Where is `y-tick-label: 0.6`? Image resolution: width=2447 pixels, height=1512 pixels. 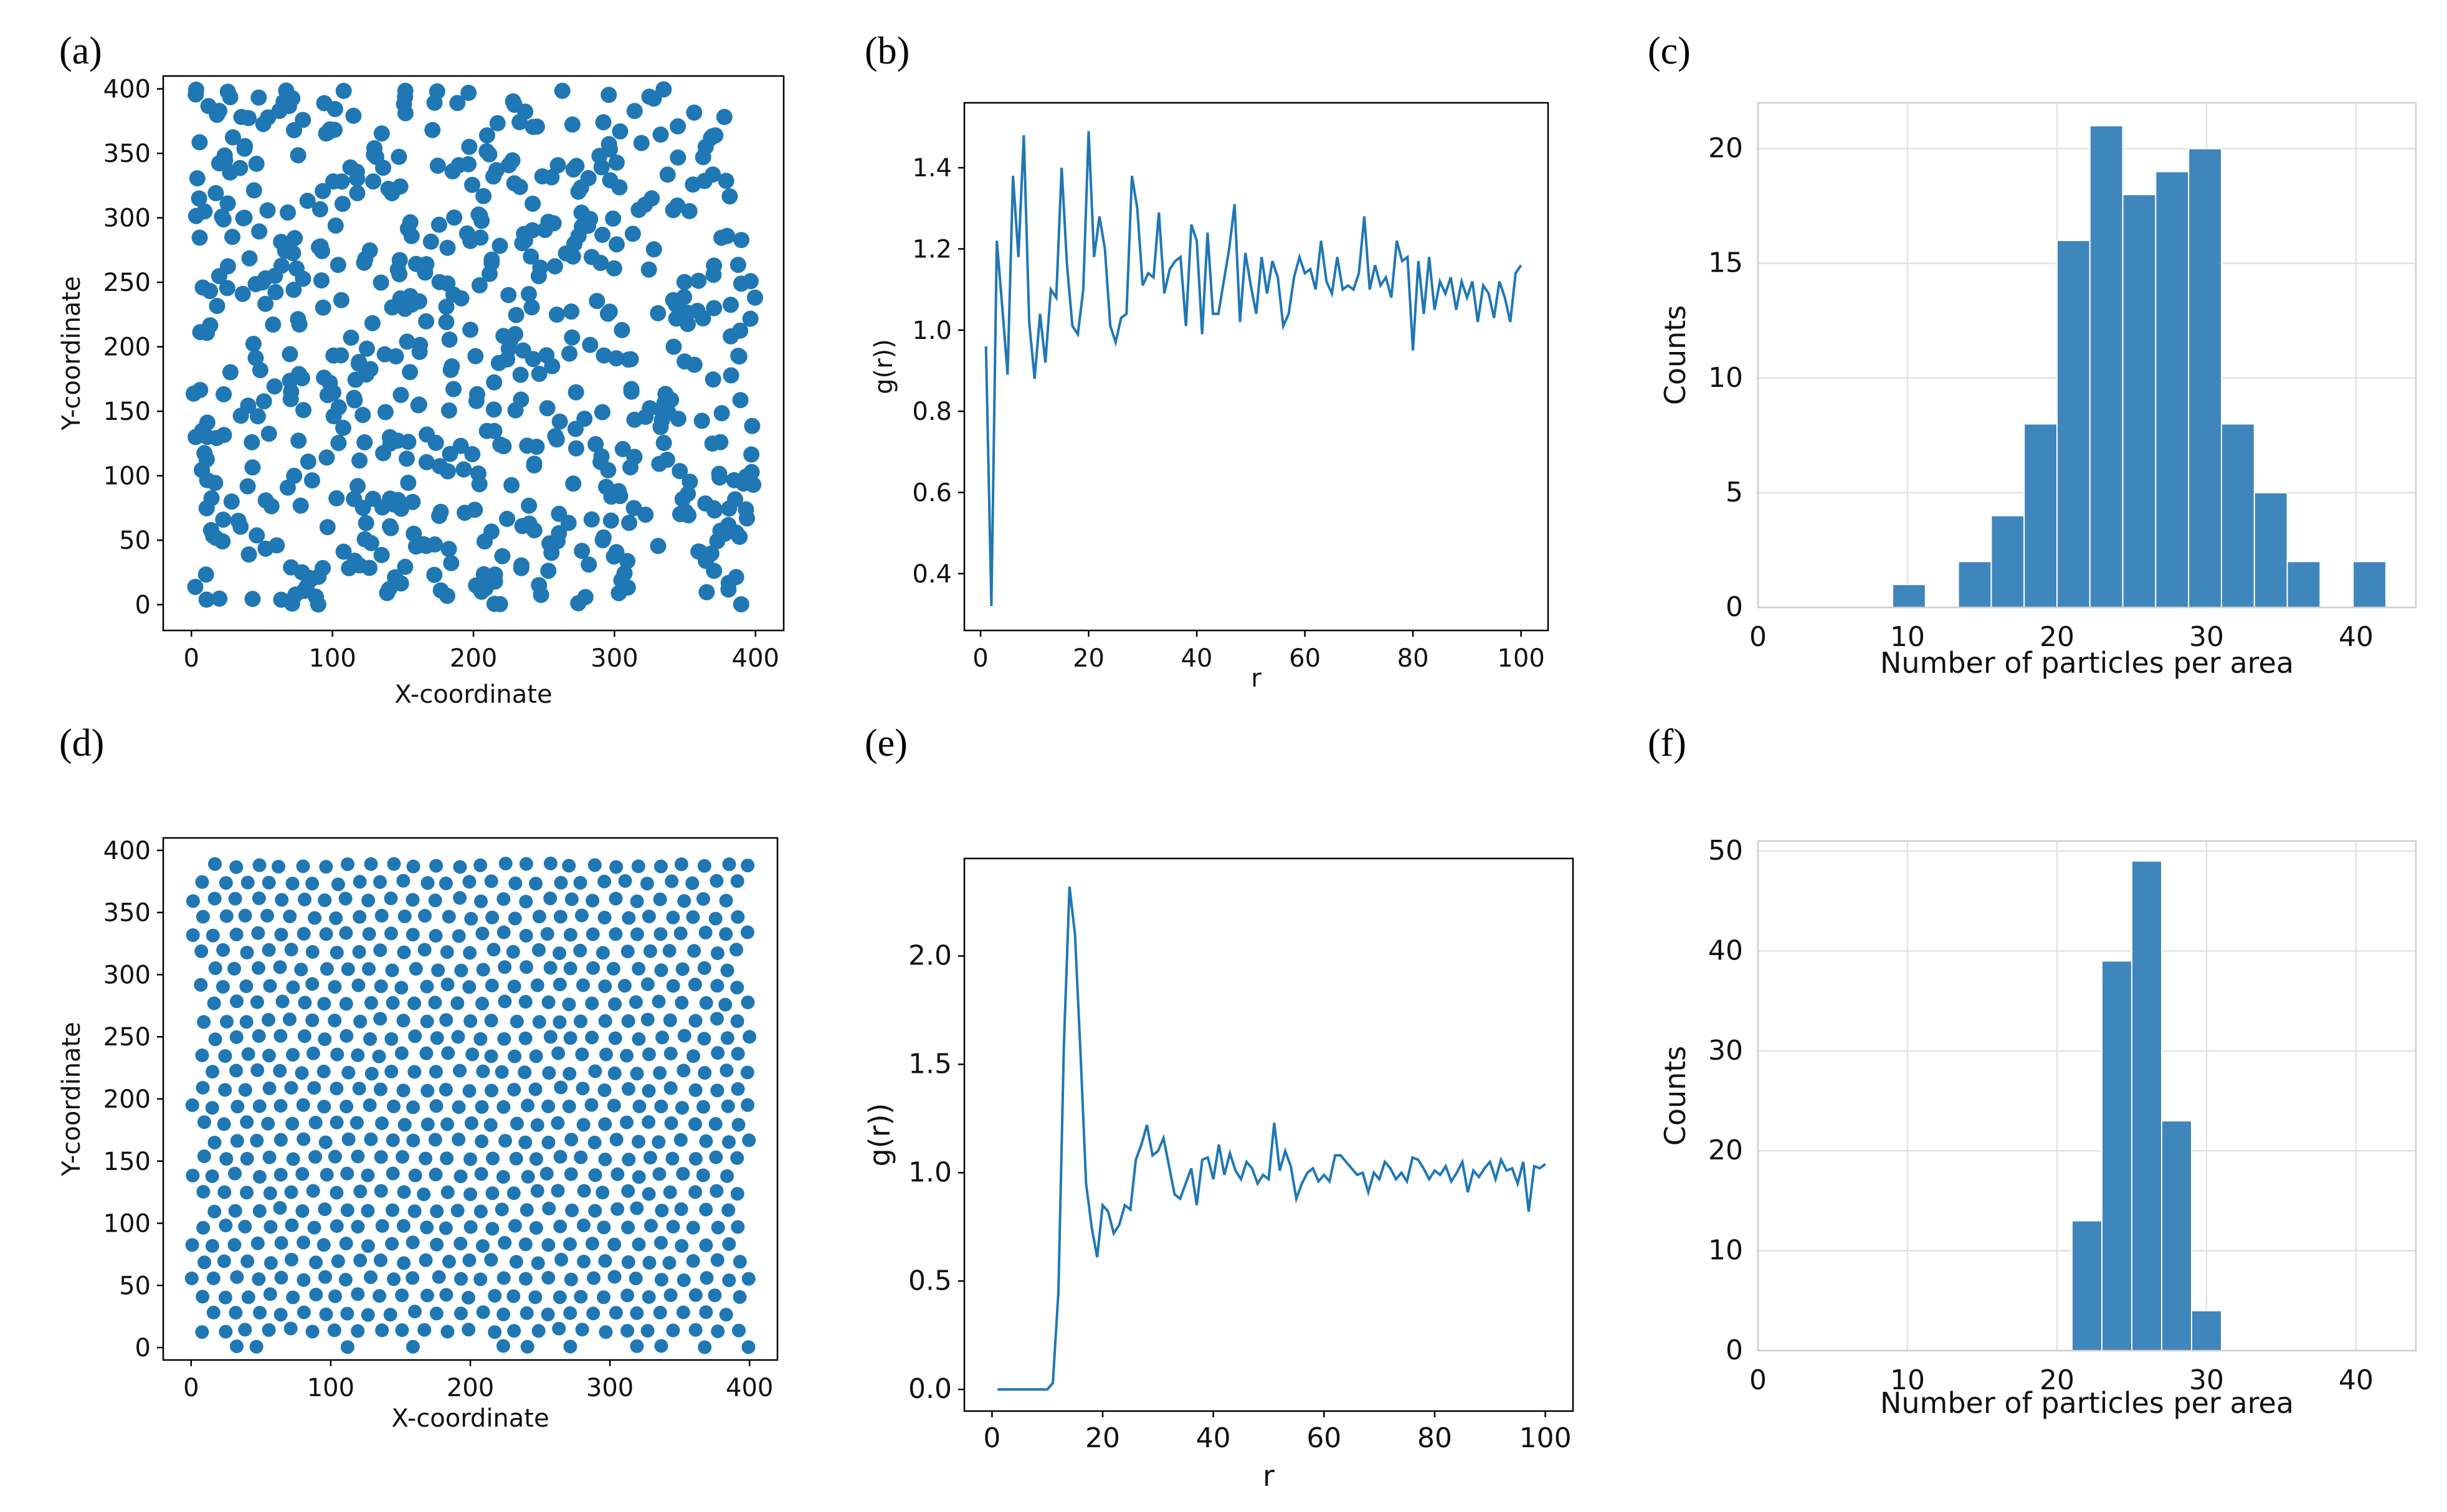
y-tick-label: 0.6 is located at coordinates (932, 493).